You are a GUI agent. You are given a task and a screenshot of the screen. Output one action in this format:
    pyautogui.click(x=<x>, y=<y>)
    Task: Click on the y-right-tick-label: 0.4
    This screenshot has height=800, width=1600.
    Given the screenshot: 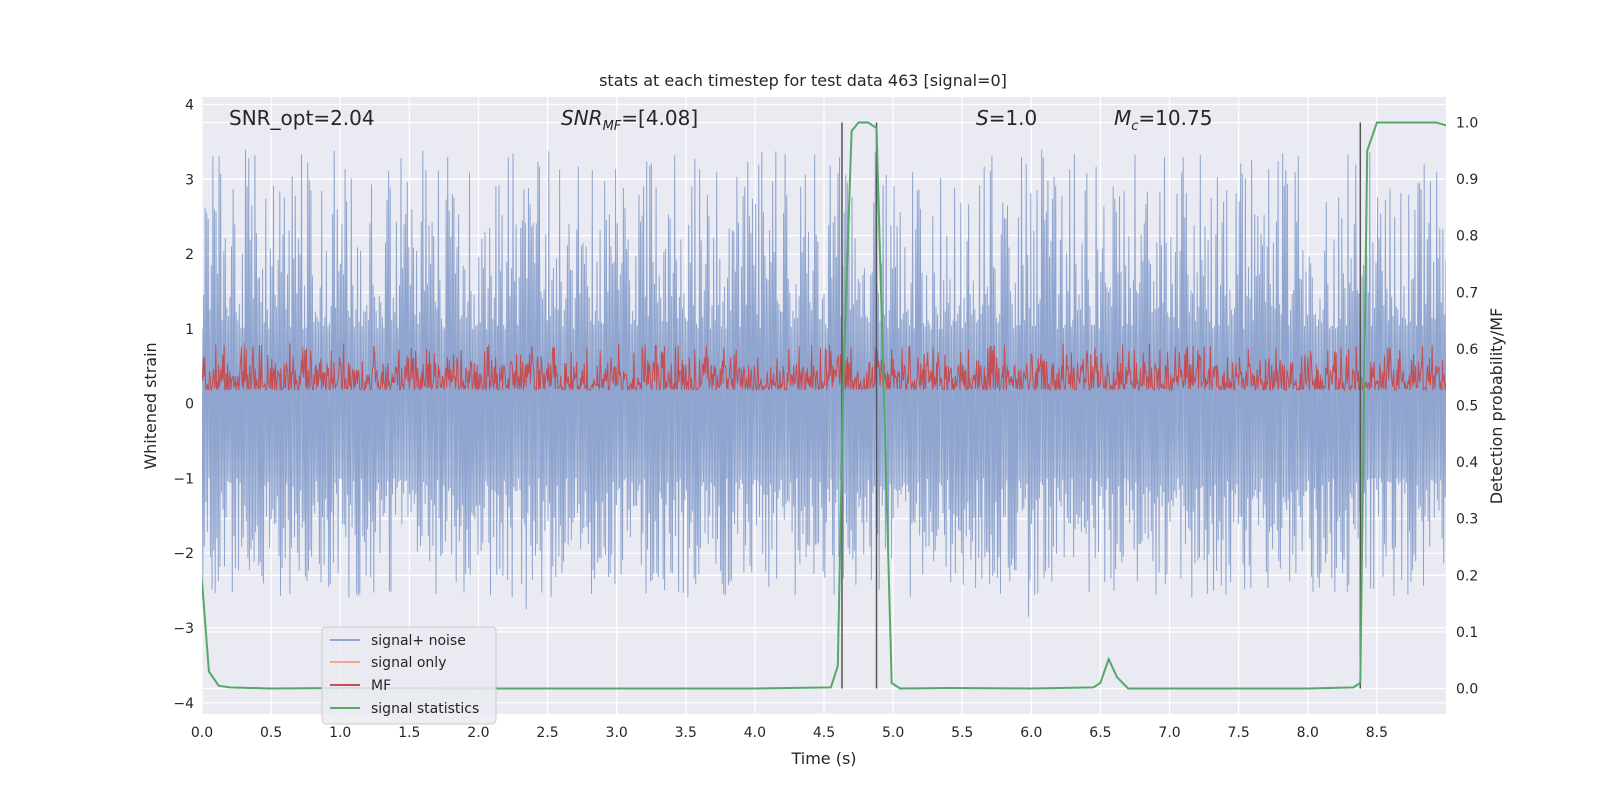 What is the action you would take?
    pyautogui.click(x=1467, y=463)
    